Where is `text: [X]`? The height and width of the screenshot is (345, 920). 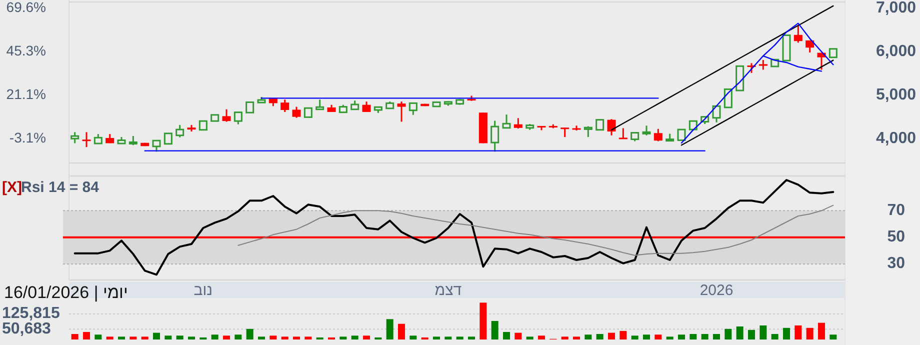 text: [X] is located at coordinates (12, 187).